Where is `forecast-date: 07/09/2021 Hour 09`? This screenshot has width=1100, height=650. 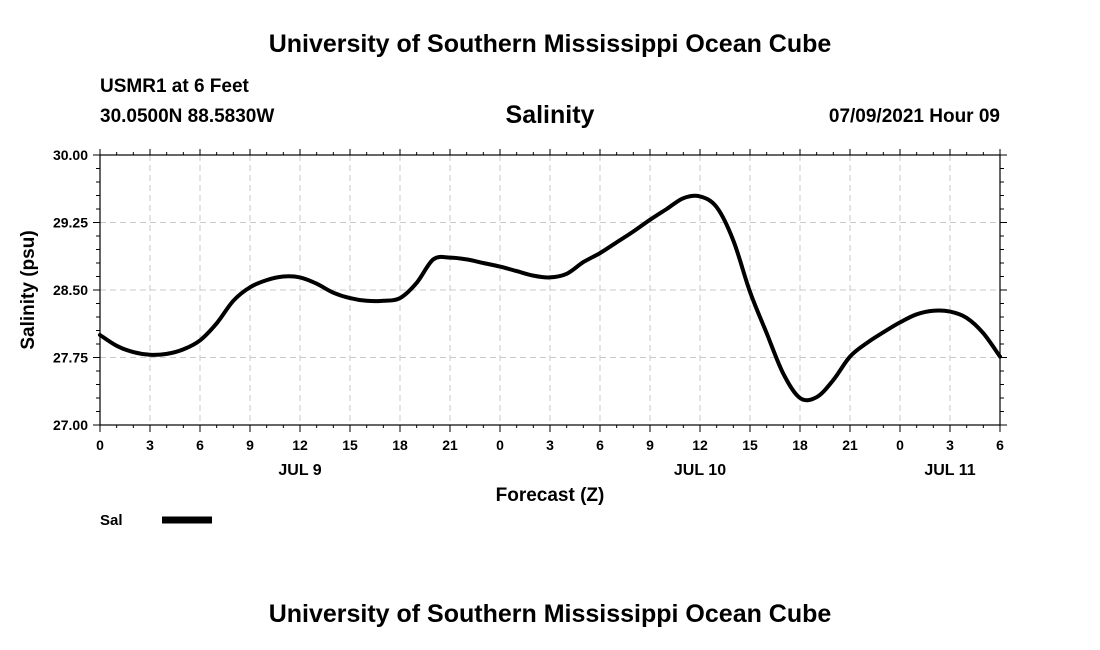 forecast-date: 07/09/2021 Hour 09 is located at coordinates (914, 116).